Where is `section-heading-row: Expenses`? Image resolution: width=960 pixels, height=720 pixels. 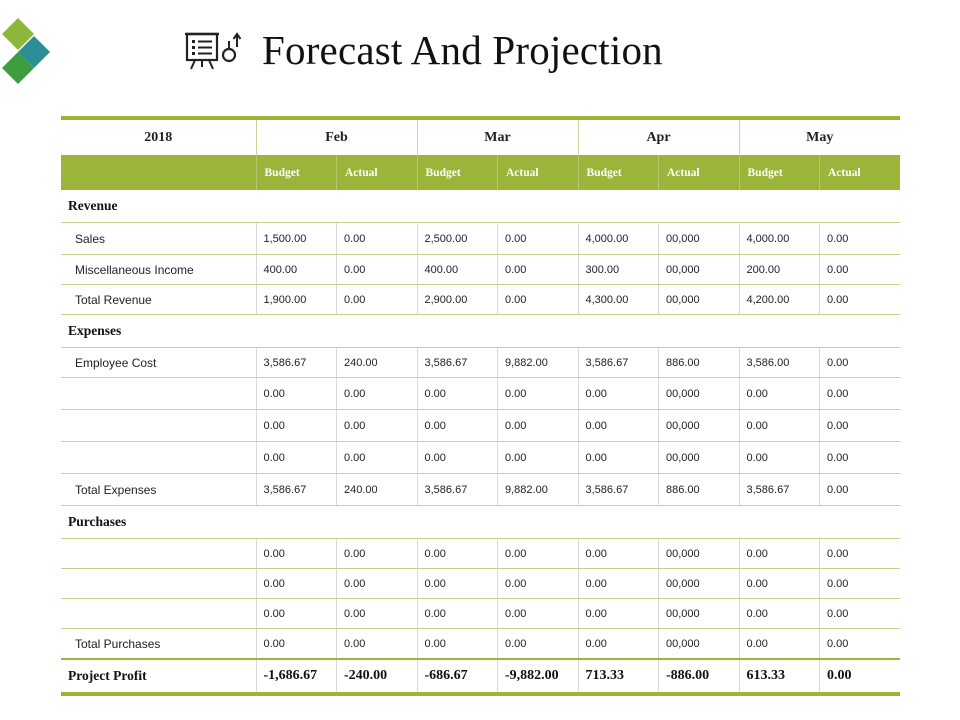
section-heading-row: Expenses is located at coordinates (480, 331).